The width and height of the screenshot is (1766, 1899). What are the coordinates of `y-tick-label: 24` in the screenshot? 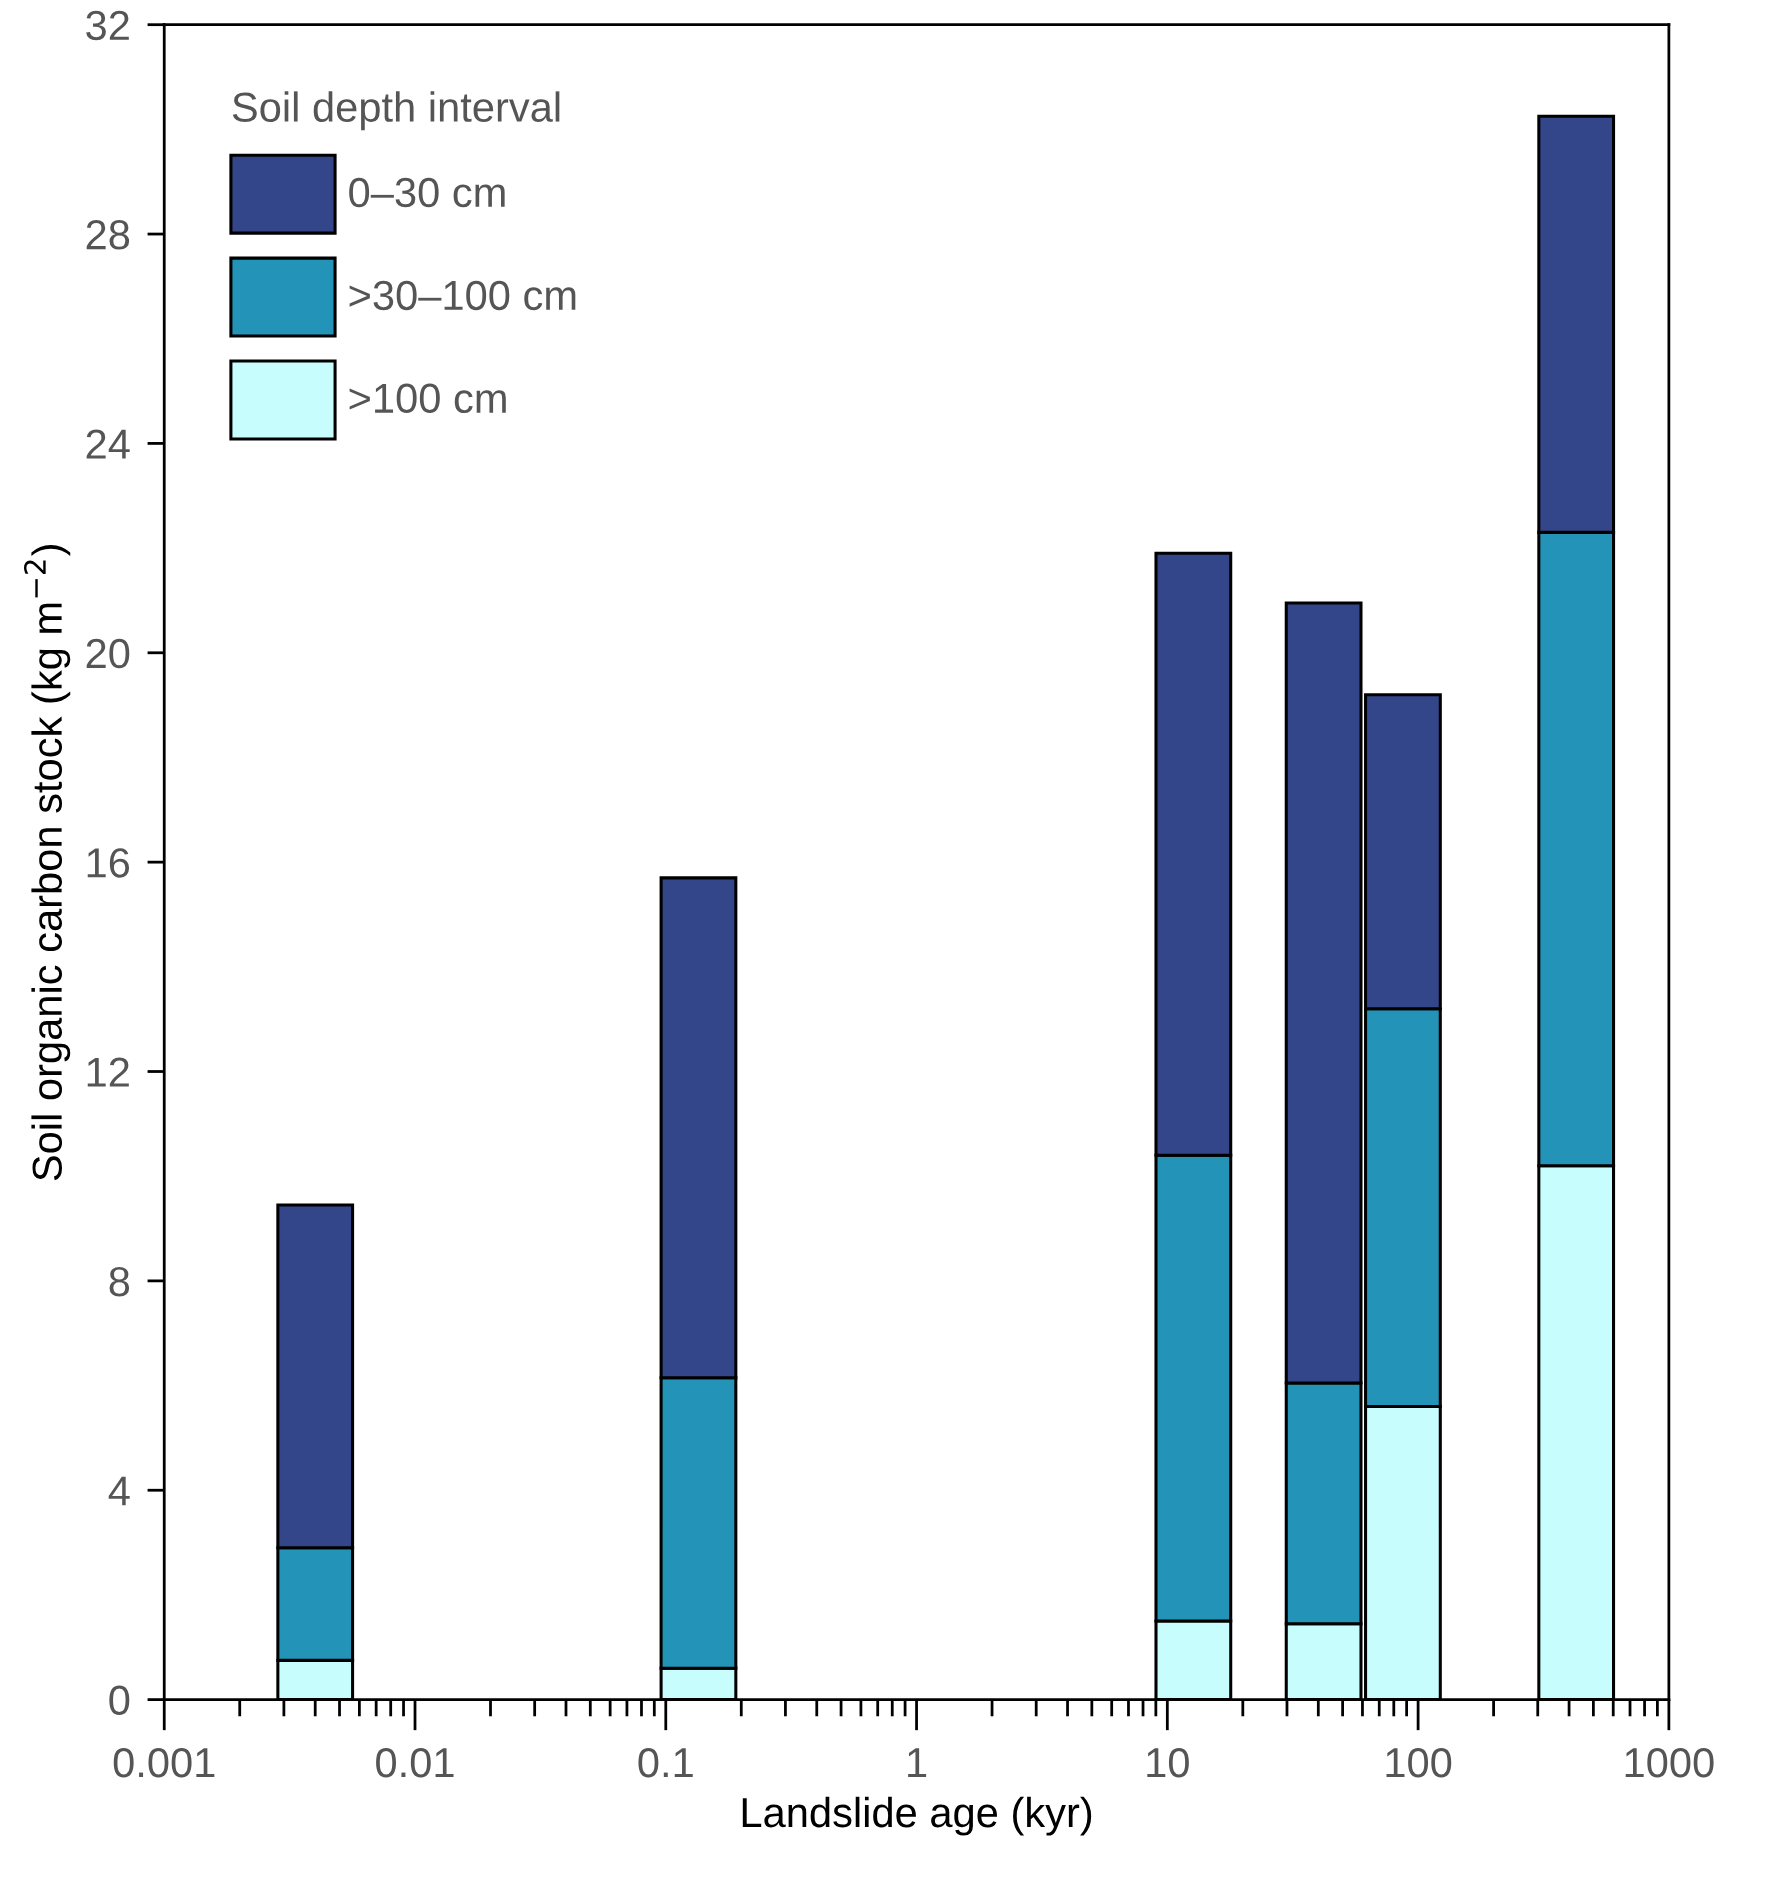 It's located at (108, 444).